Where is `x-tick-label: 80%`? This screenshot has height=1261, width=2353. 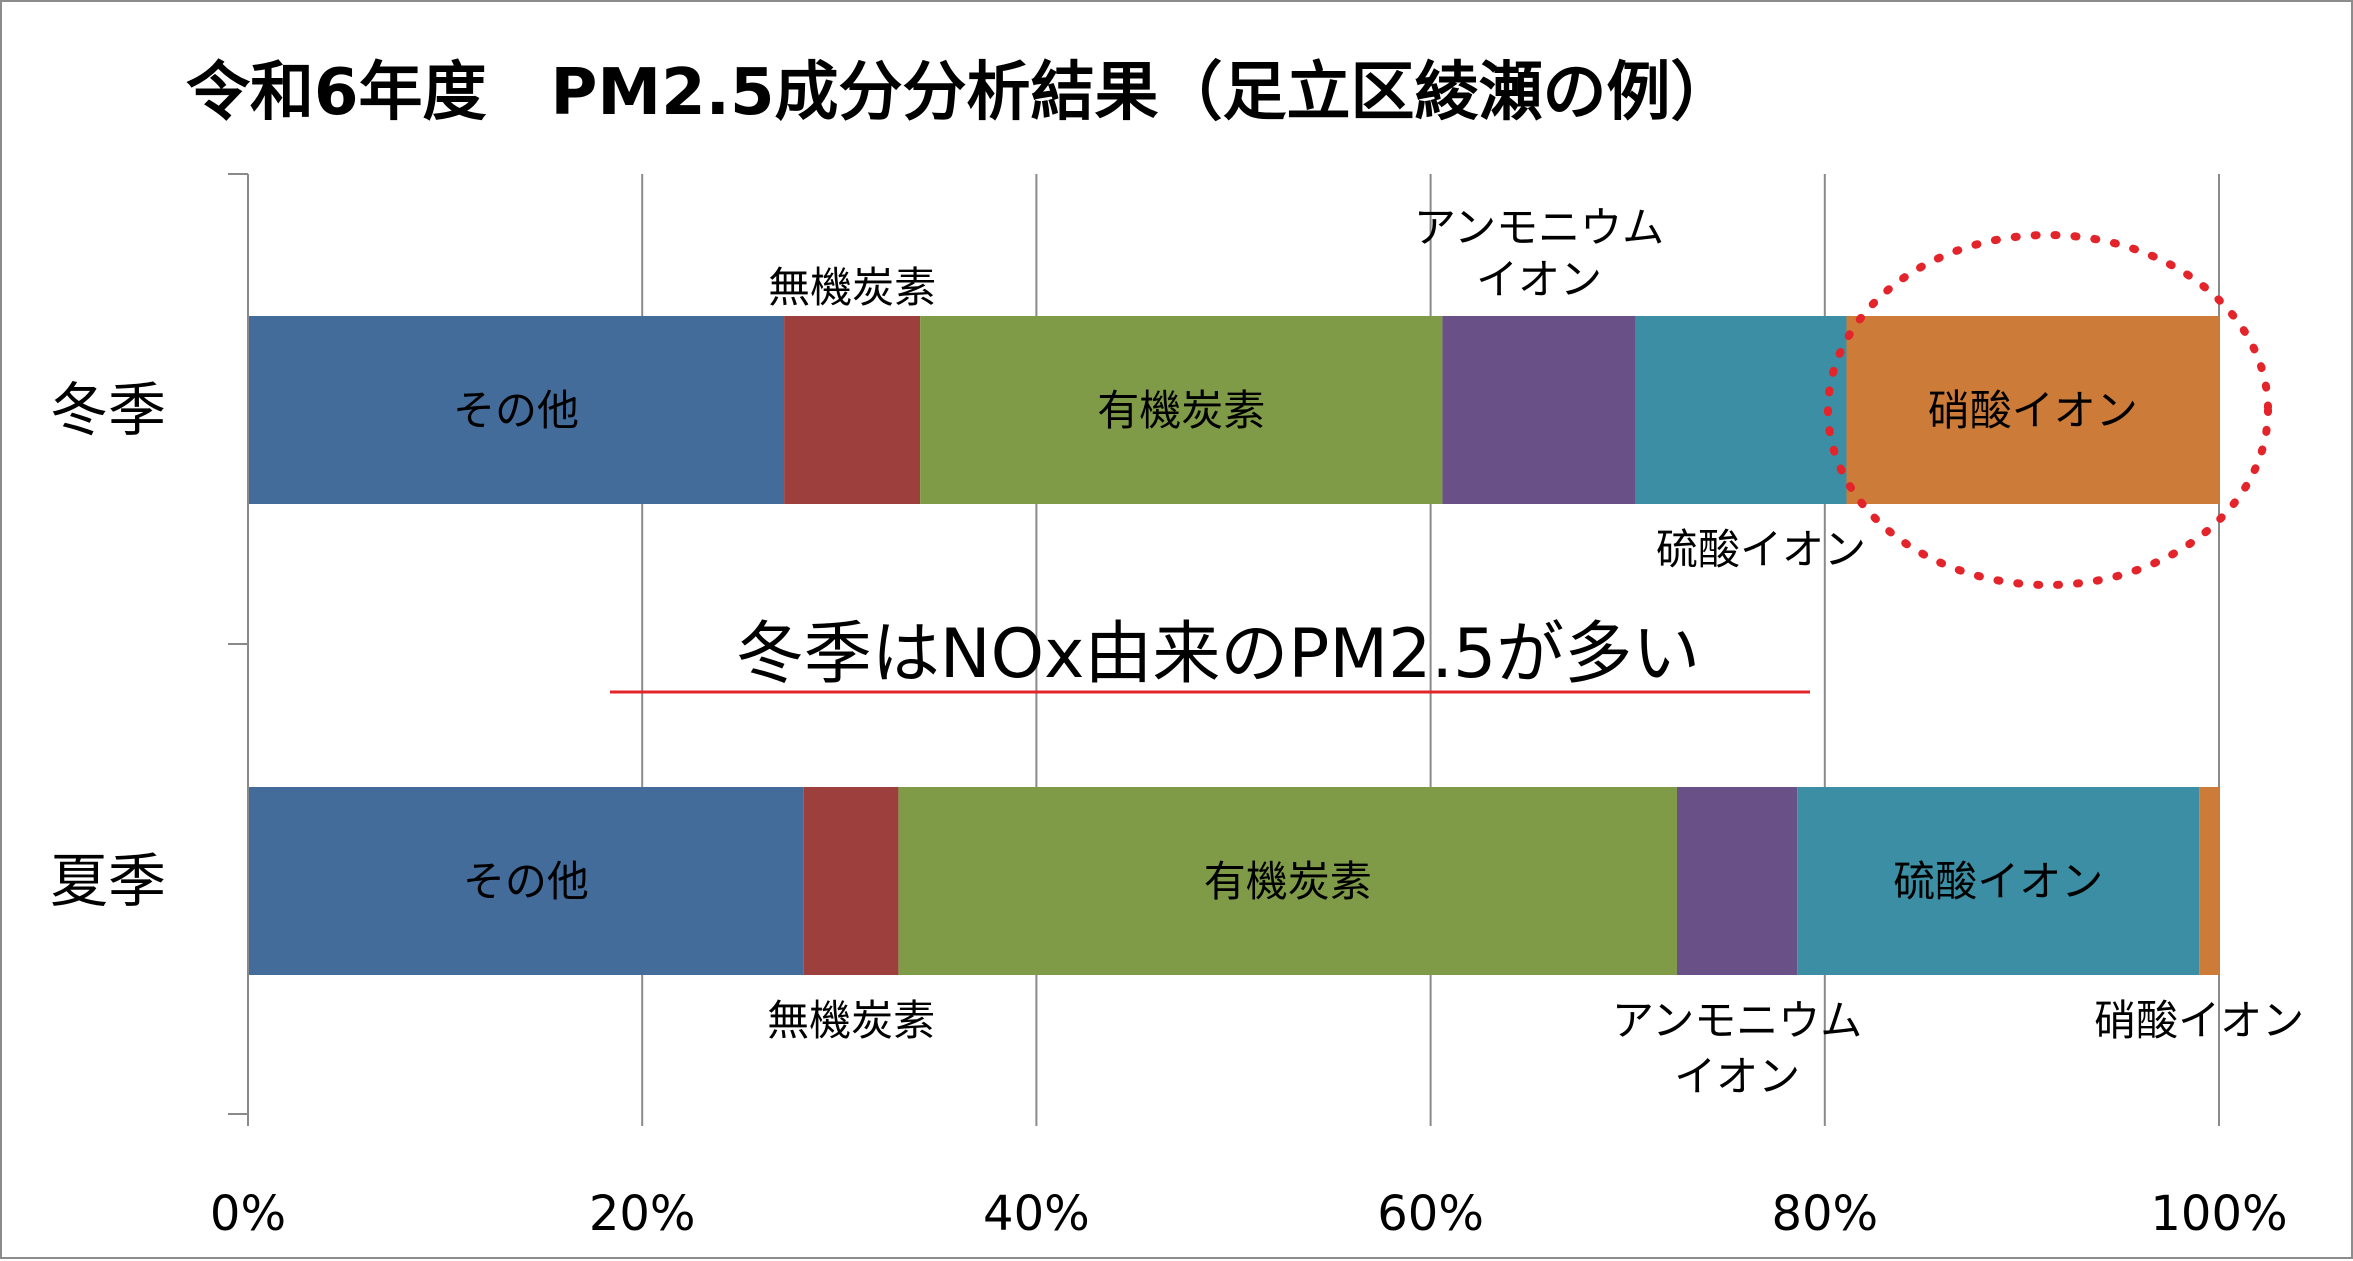
x-tick-label: 80% is located at coordinates (1824, 1214).